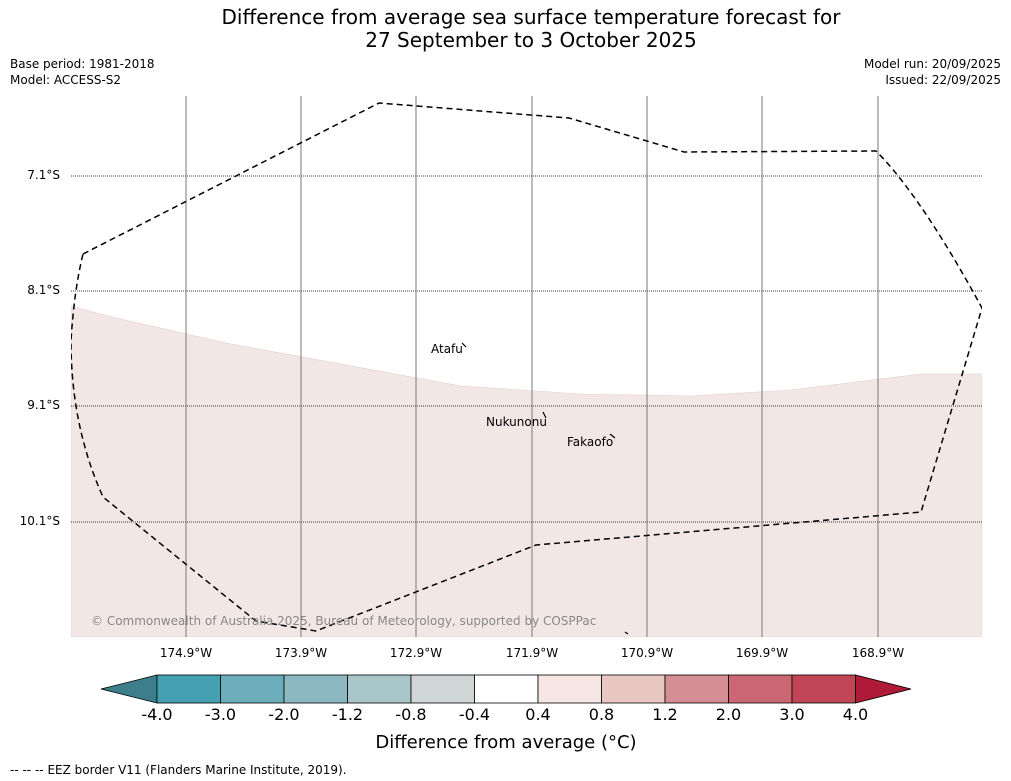 Image resolution: width=1011 pixels, height=781 pixels. I want to click on colorbar-tick-3: -2.0, so click(284, 714).